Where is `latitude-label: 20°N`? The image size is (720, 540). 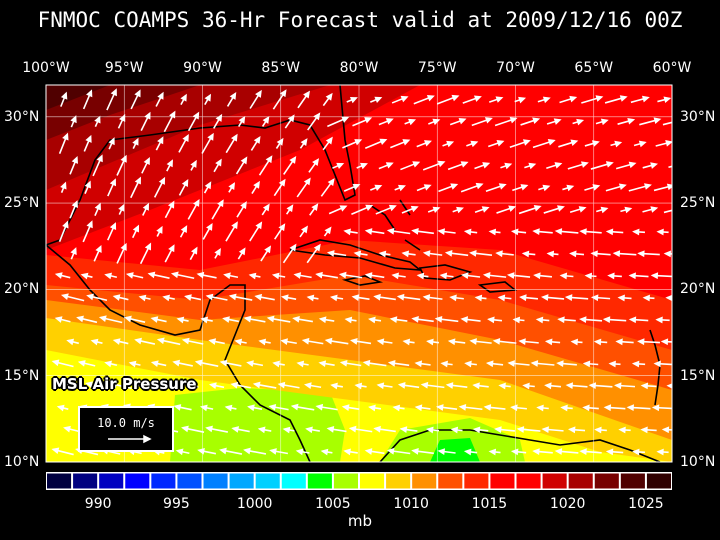
latitude-label: 20°N is located at coordinates (22, 289).